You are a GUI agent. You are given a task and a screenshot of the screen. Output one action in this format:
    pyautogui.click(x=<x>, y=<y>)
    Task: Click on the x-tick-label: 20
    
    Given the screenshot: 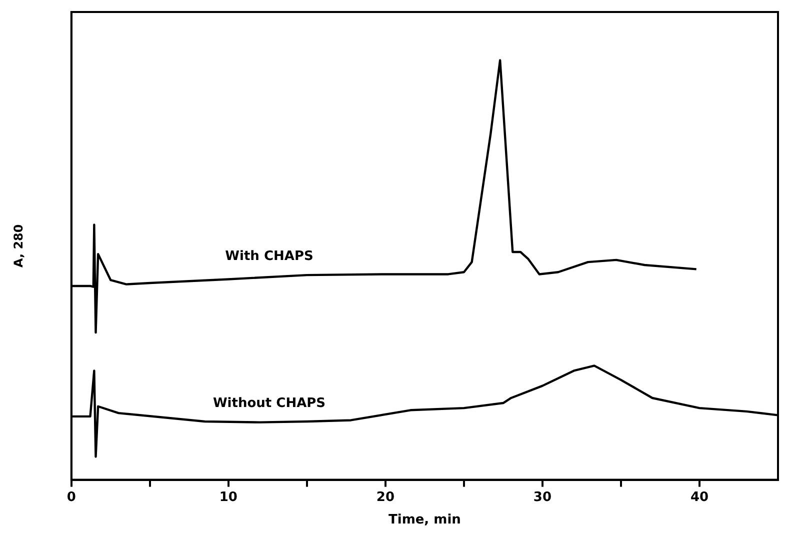 What is the action you would take?
    pyautogui.click(x=385, y=497)
    